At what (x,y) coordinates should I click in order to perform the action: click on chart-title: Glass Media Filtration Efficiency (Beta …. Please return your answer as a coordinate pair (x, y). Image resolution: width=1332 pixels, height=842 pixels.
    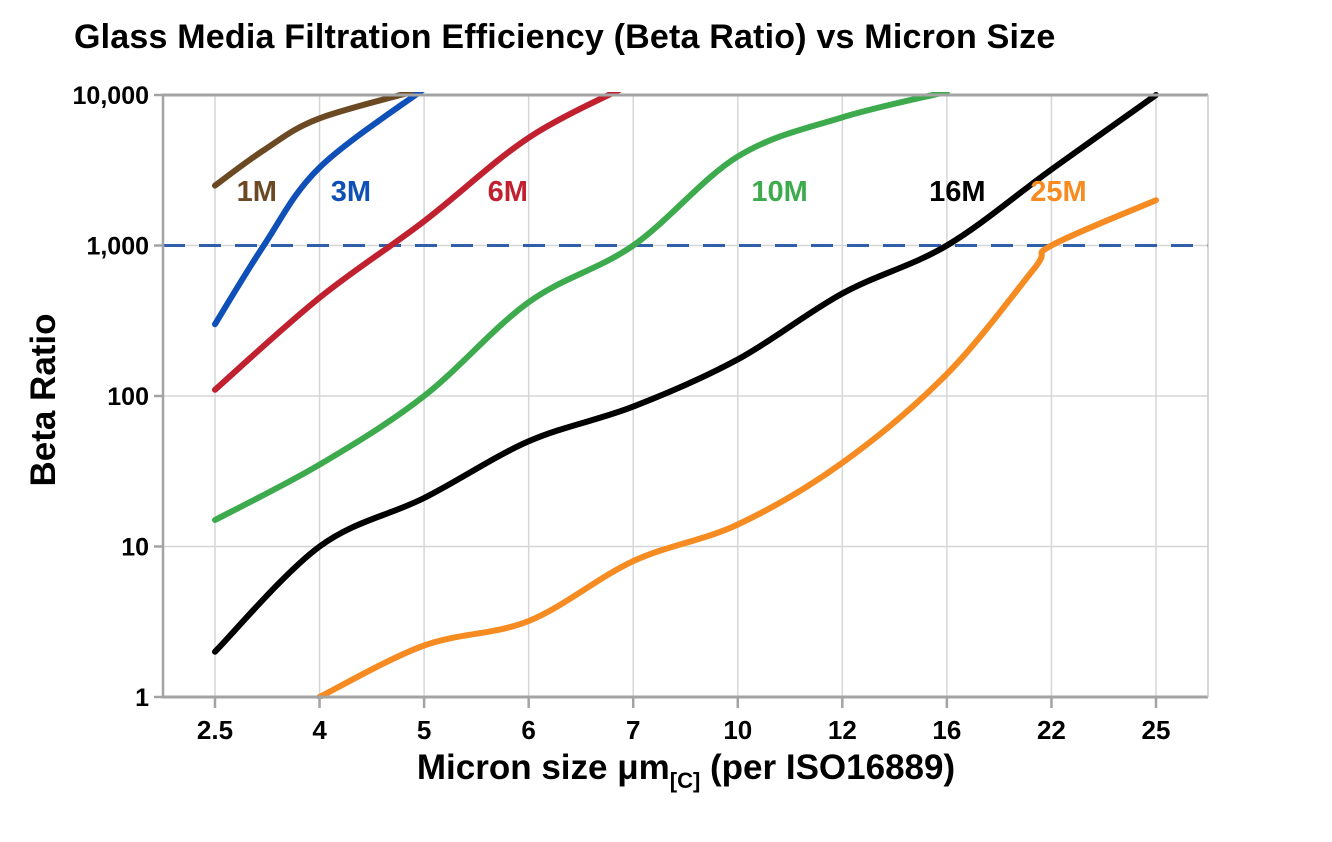
    Looking at the image, I should click on (565, 37).